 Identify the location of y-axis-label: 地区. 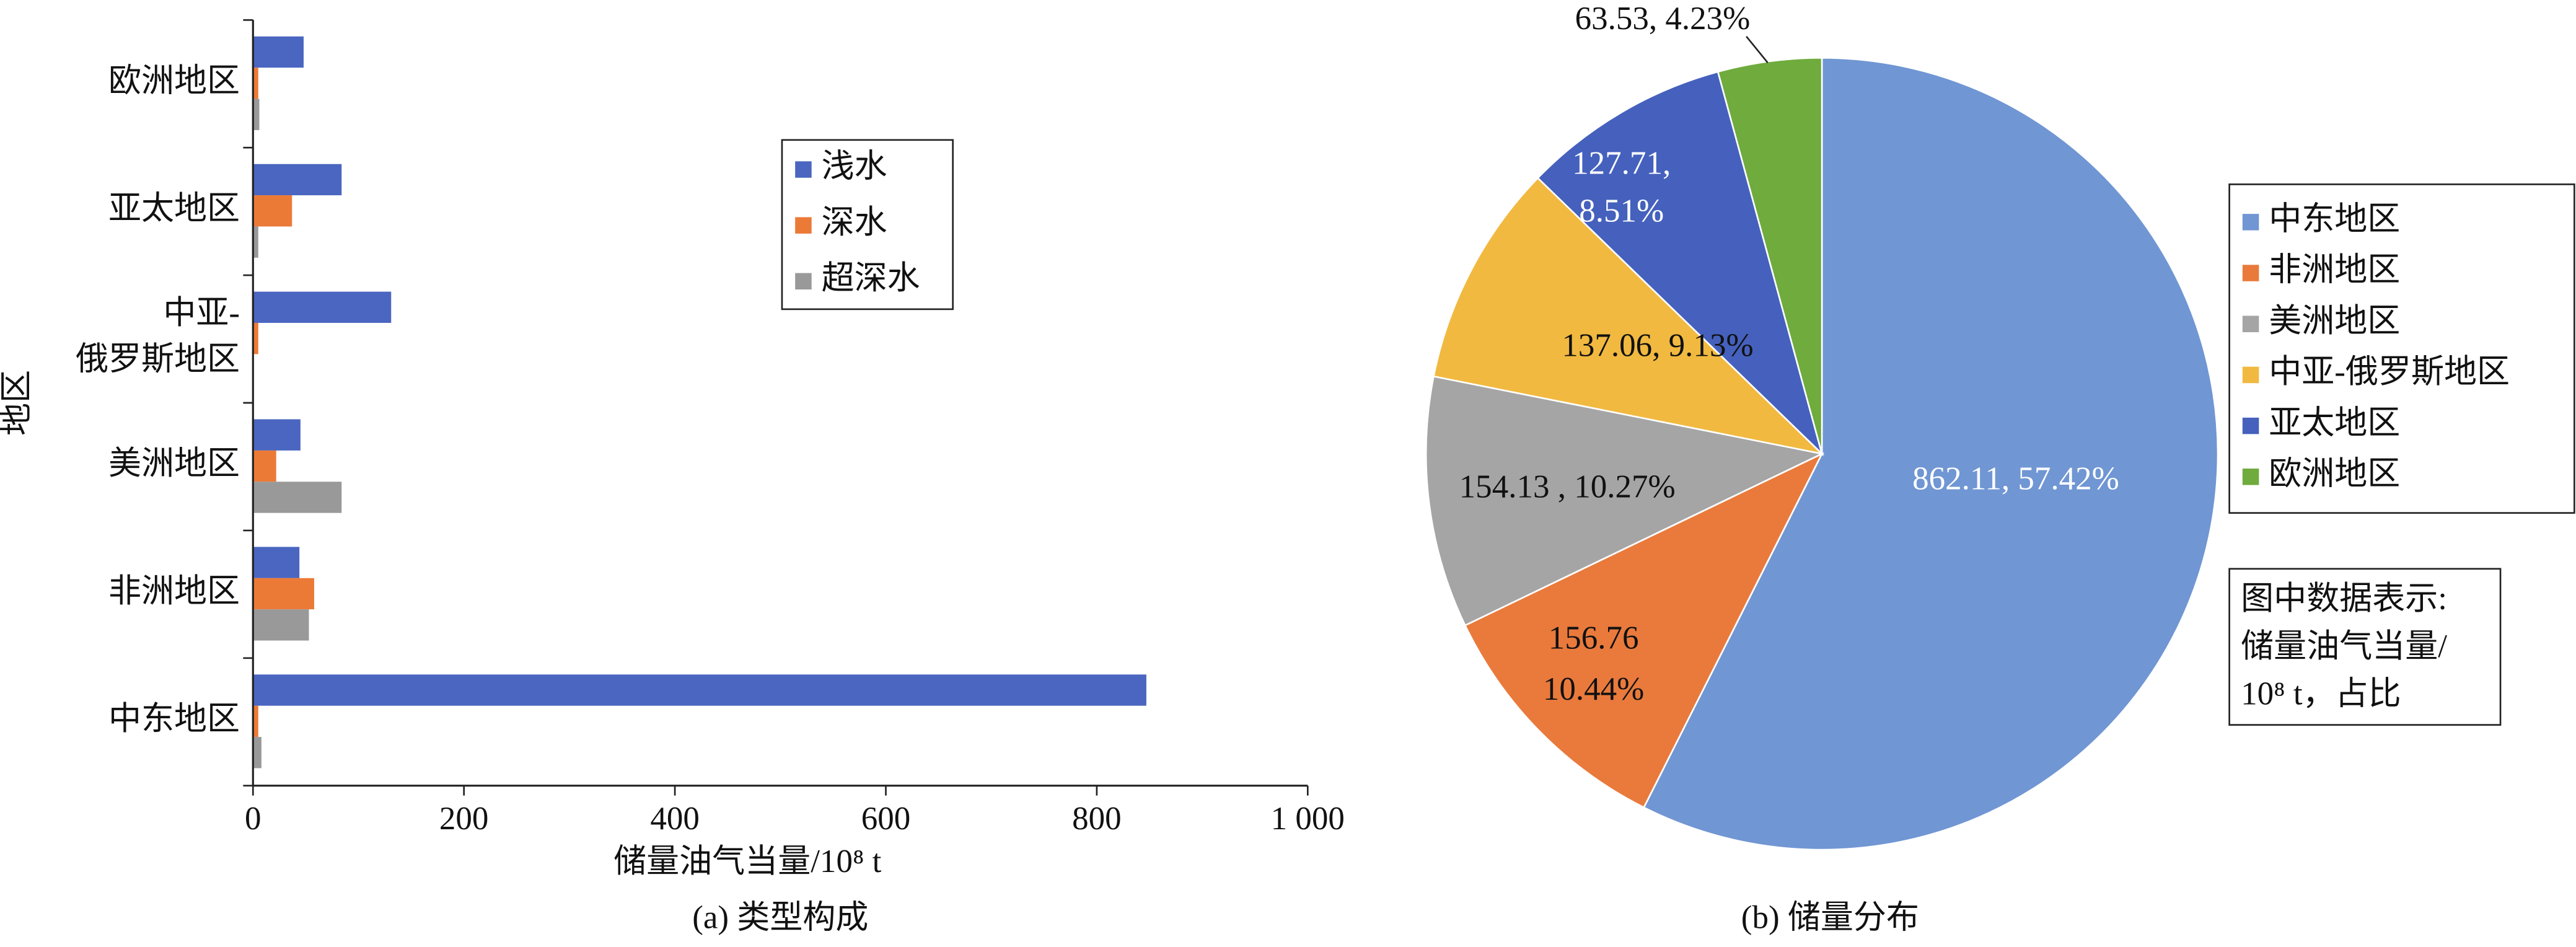
(18, 403).